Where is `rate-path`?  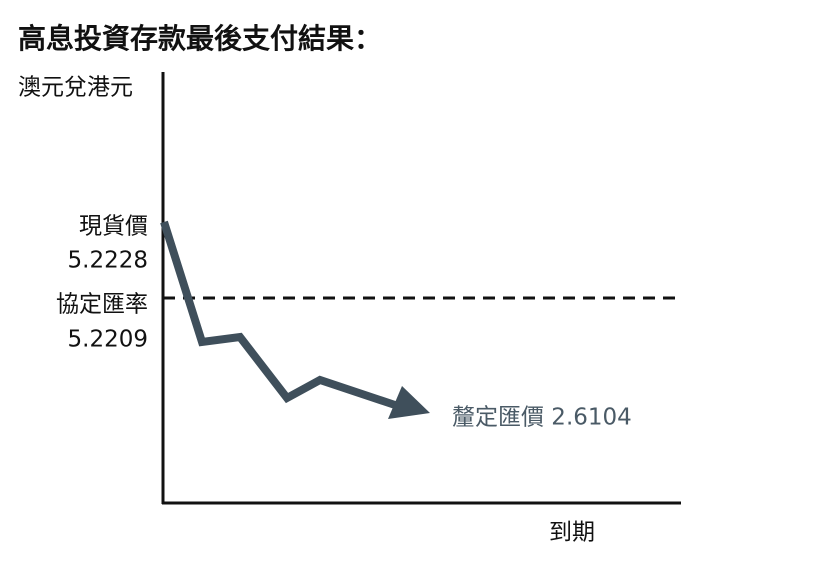
rate-path is located at coordinates (280, 315).